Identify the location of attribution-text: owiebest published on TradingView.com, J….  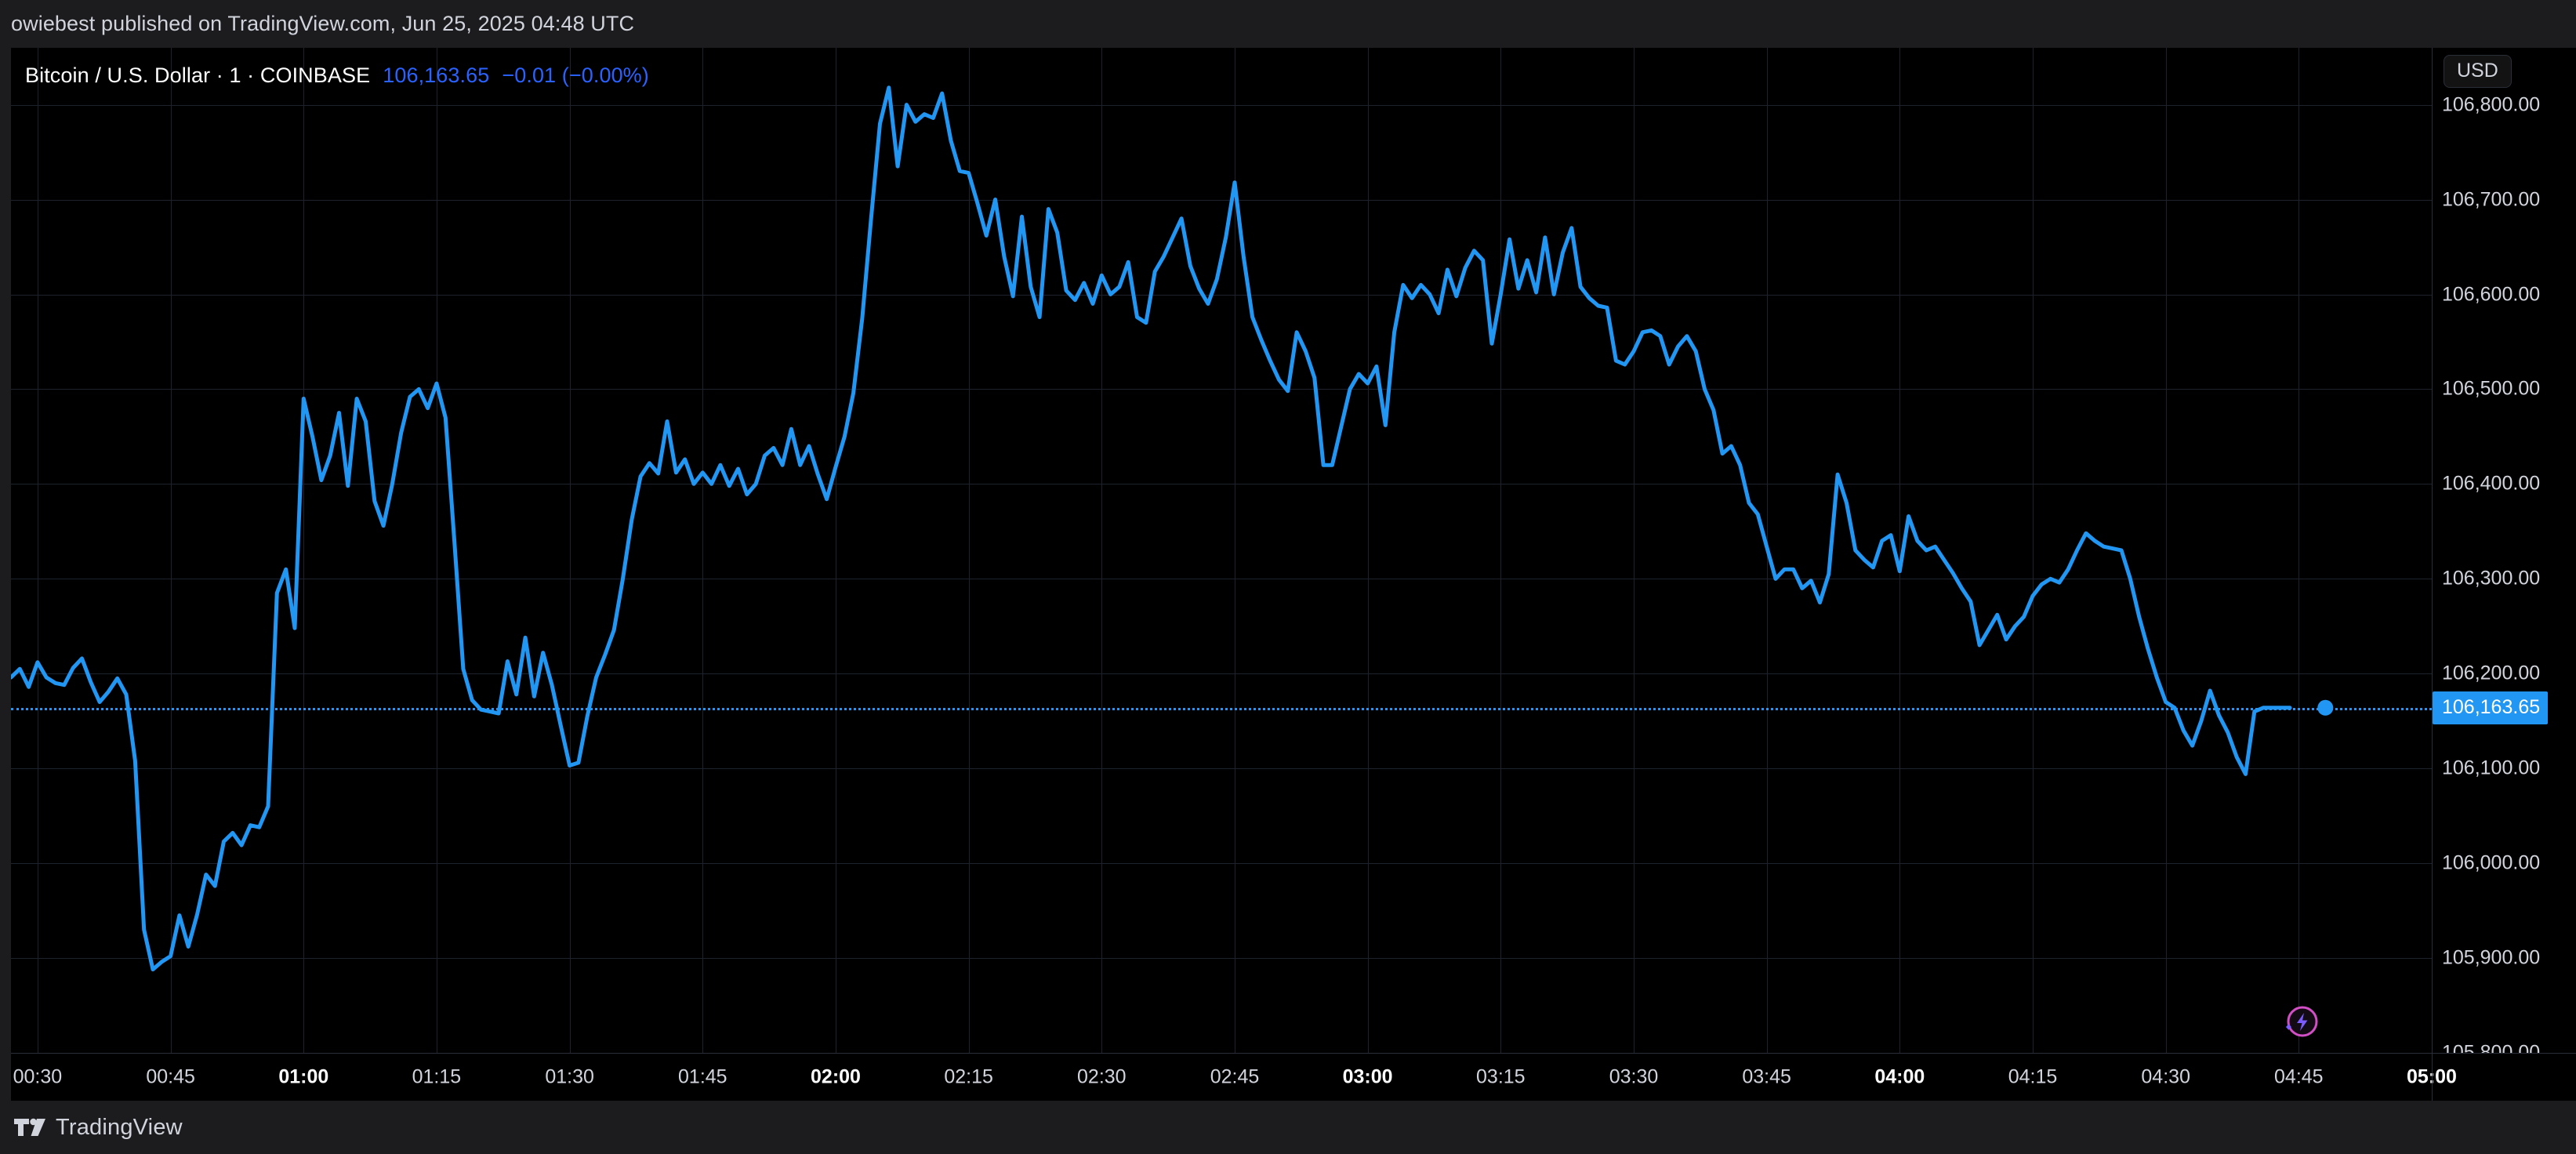
(323, 23).